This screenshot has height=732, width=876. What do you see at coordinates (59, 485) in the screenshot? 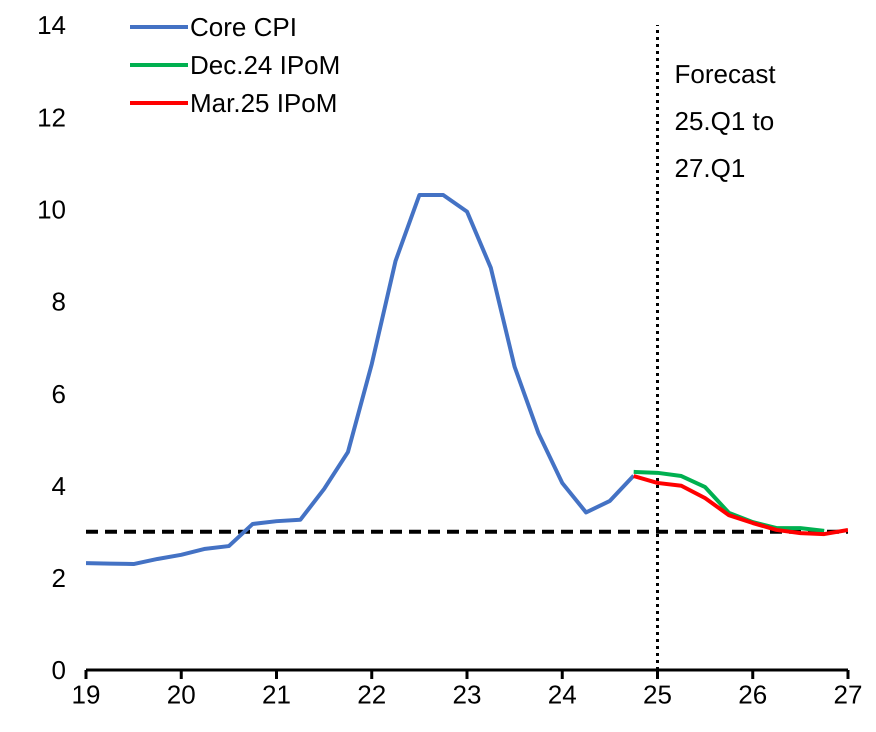
I see `y-tick-label: 4` at bounding box center [59, 485].